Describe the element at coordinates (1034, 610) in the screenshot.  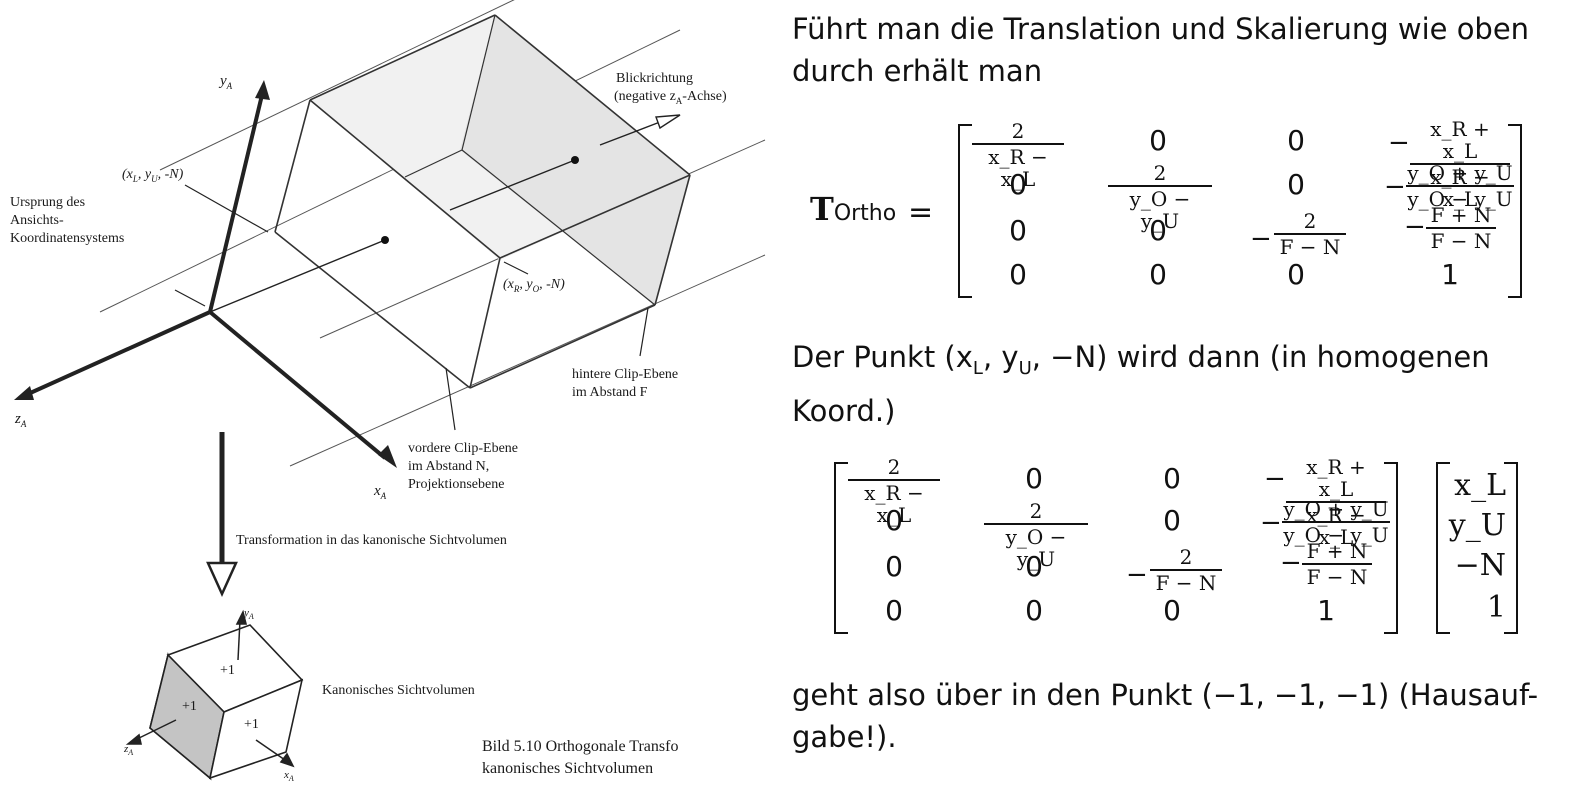
I see `mv-r4c2: 0` at that location.